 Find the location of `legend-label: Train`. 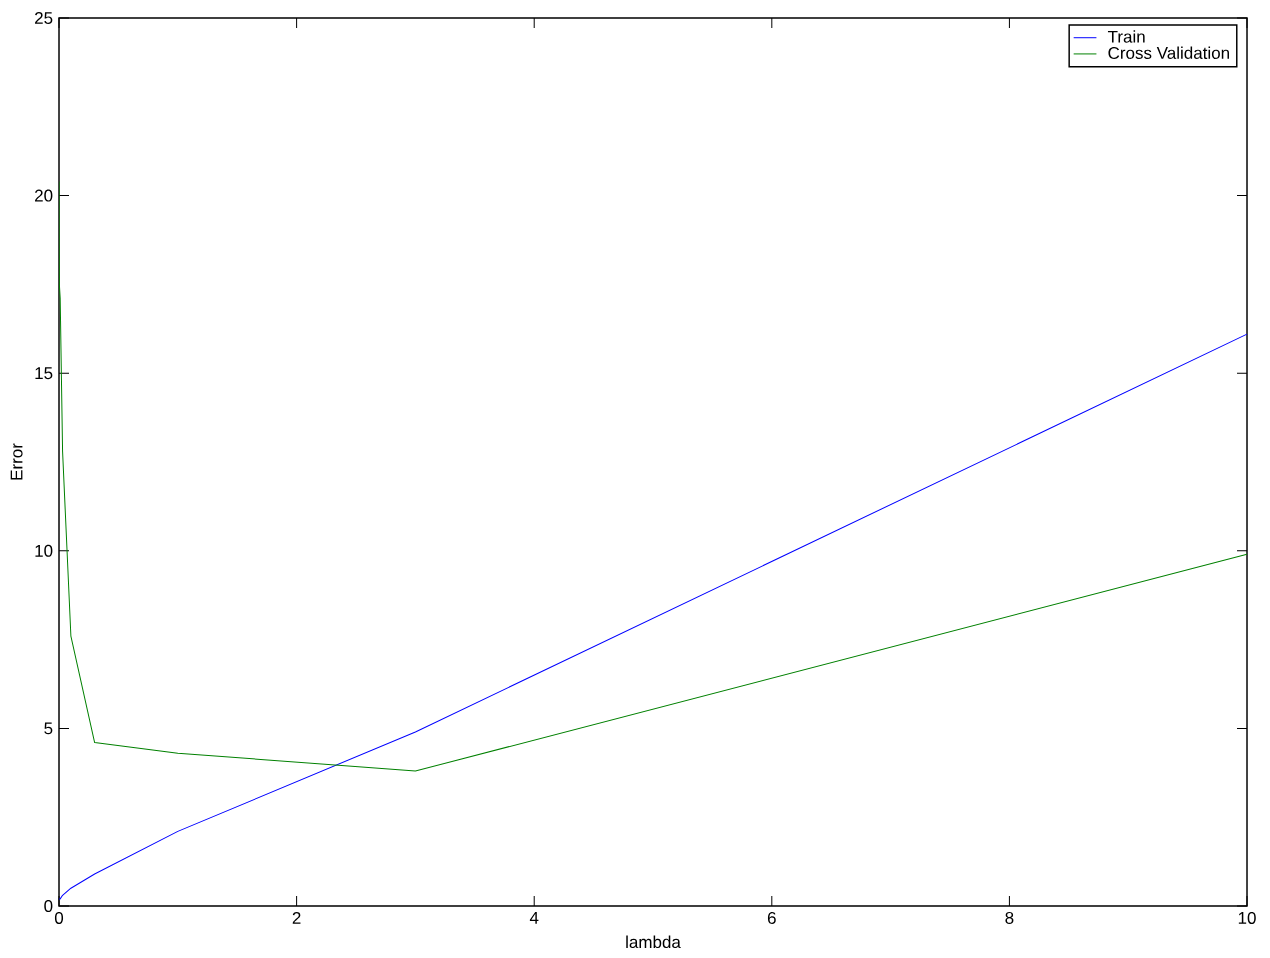

legend-label: Train is located at coordinates (1126, 36).